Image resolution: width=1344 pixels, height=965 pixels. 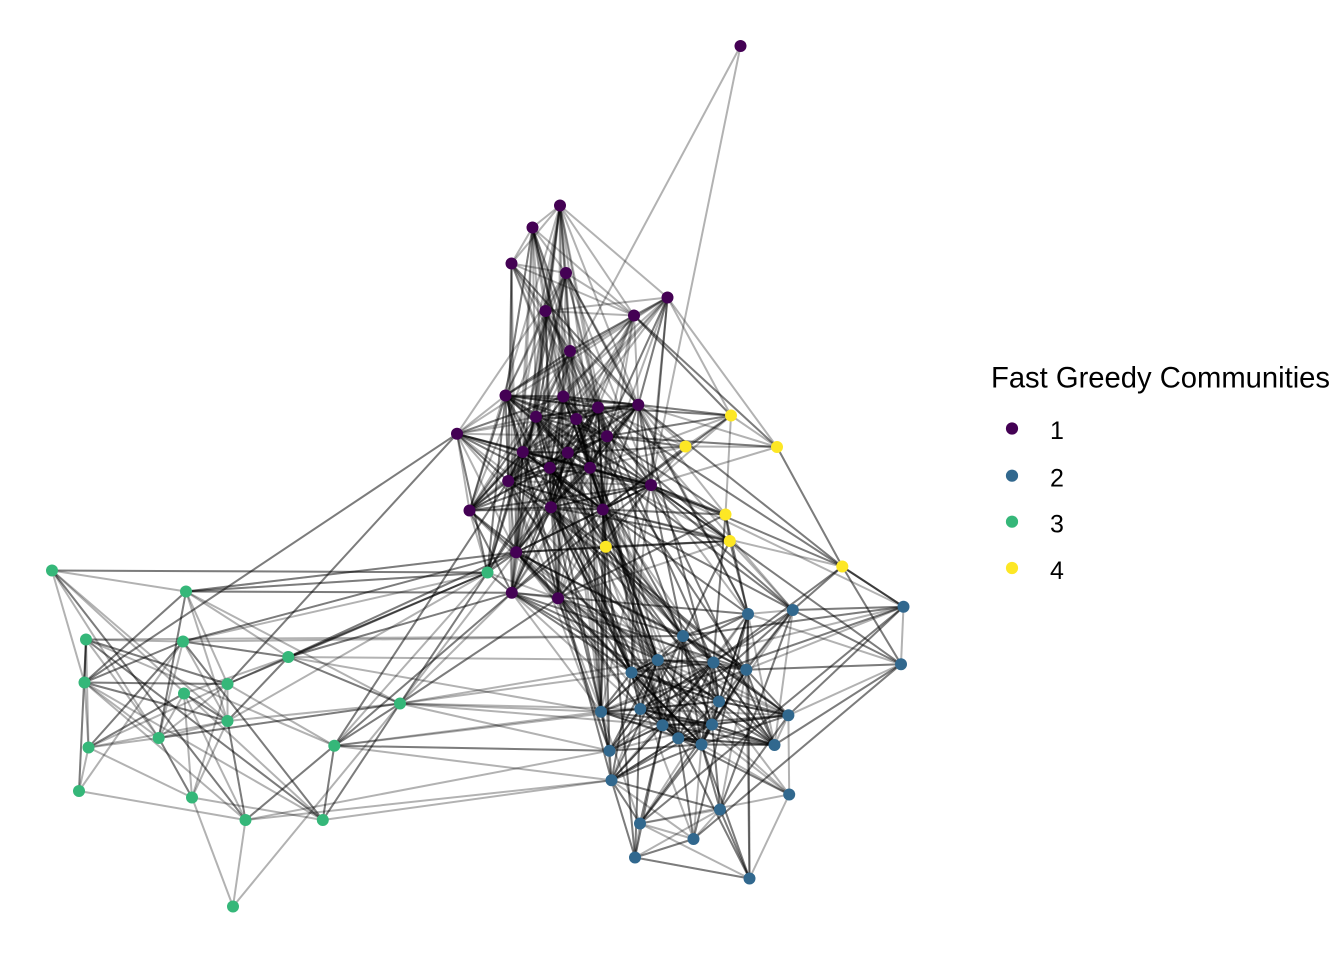 What do you see at coordinates (1057, 431) in the screenshot?
I see `svg-text: 1` at bounding box center [1057, 431].